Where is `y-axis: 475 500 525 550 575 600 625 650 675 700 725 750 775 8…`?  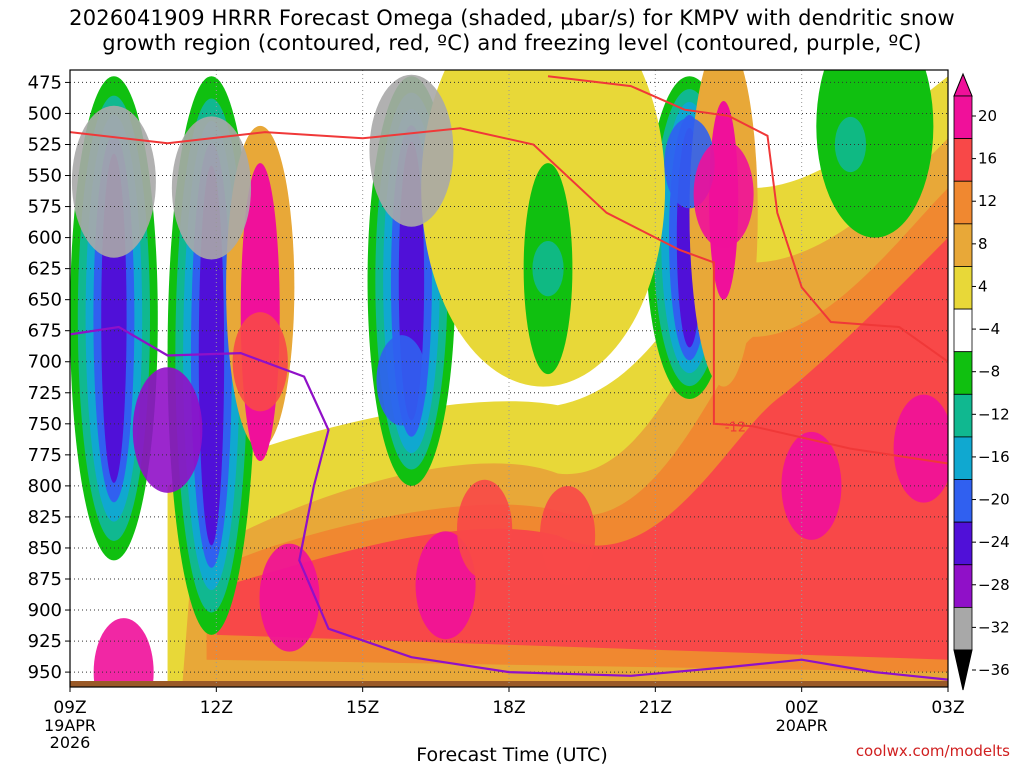 y-axis: 475 500 525 550 575 600 625 650 675 700 725 750 775 8… is located at coordinates (49, 377).